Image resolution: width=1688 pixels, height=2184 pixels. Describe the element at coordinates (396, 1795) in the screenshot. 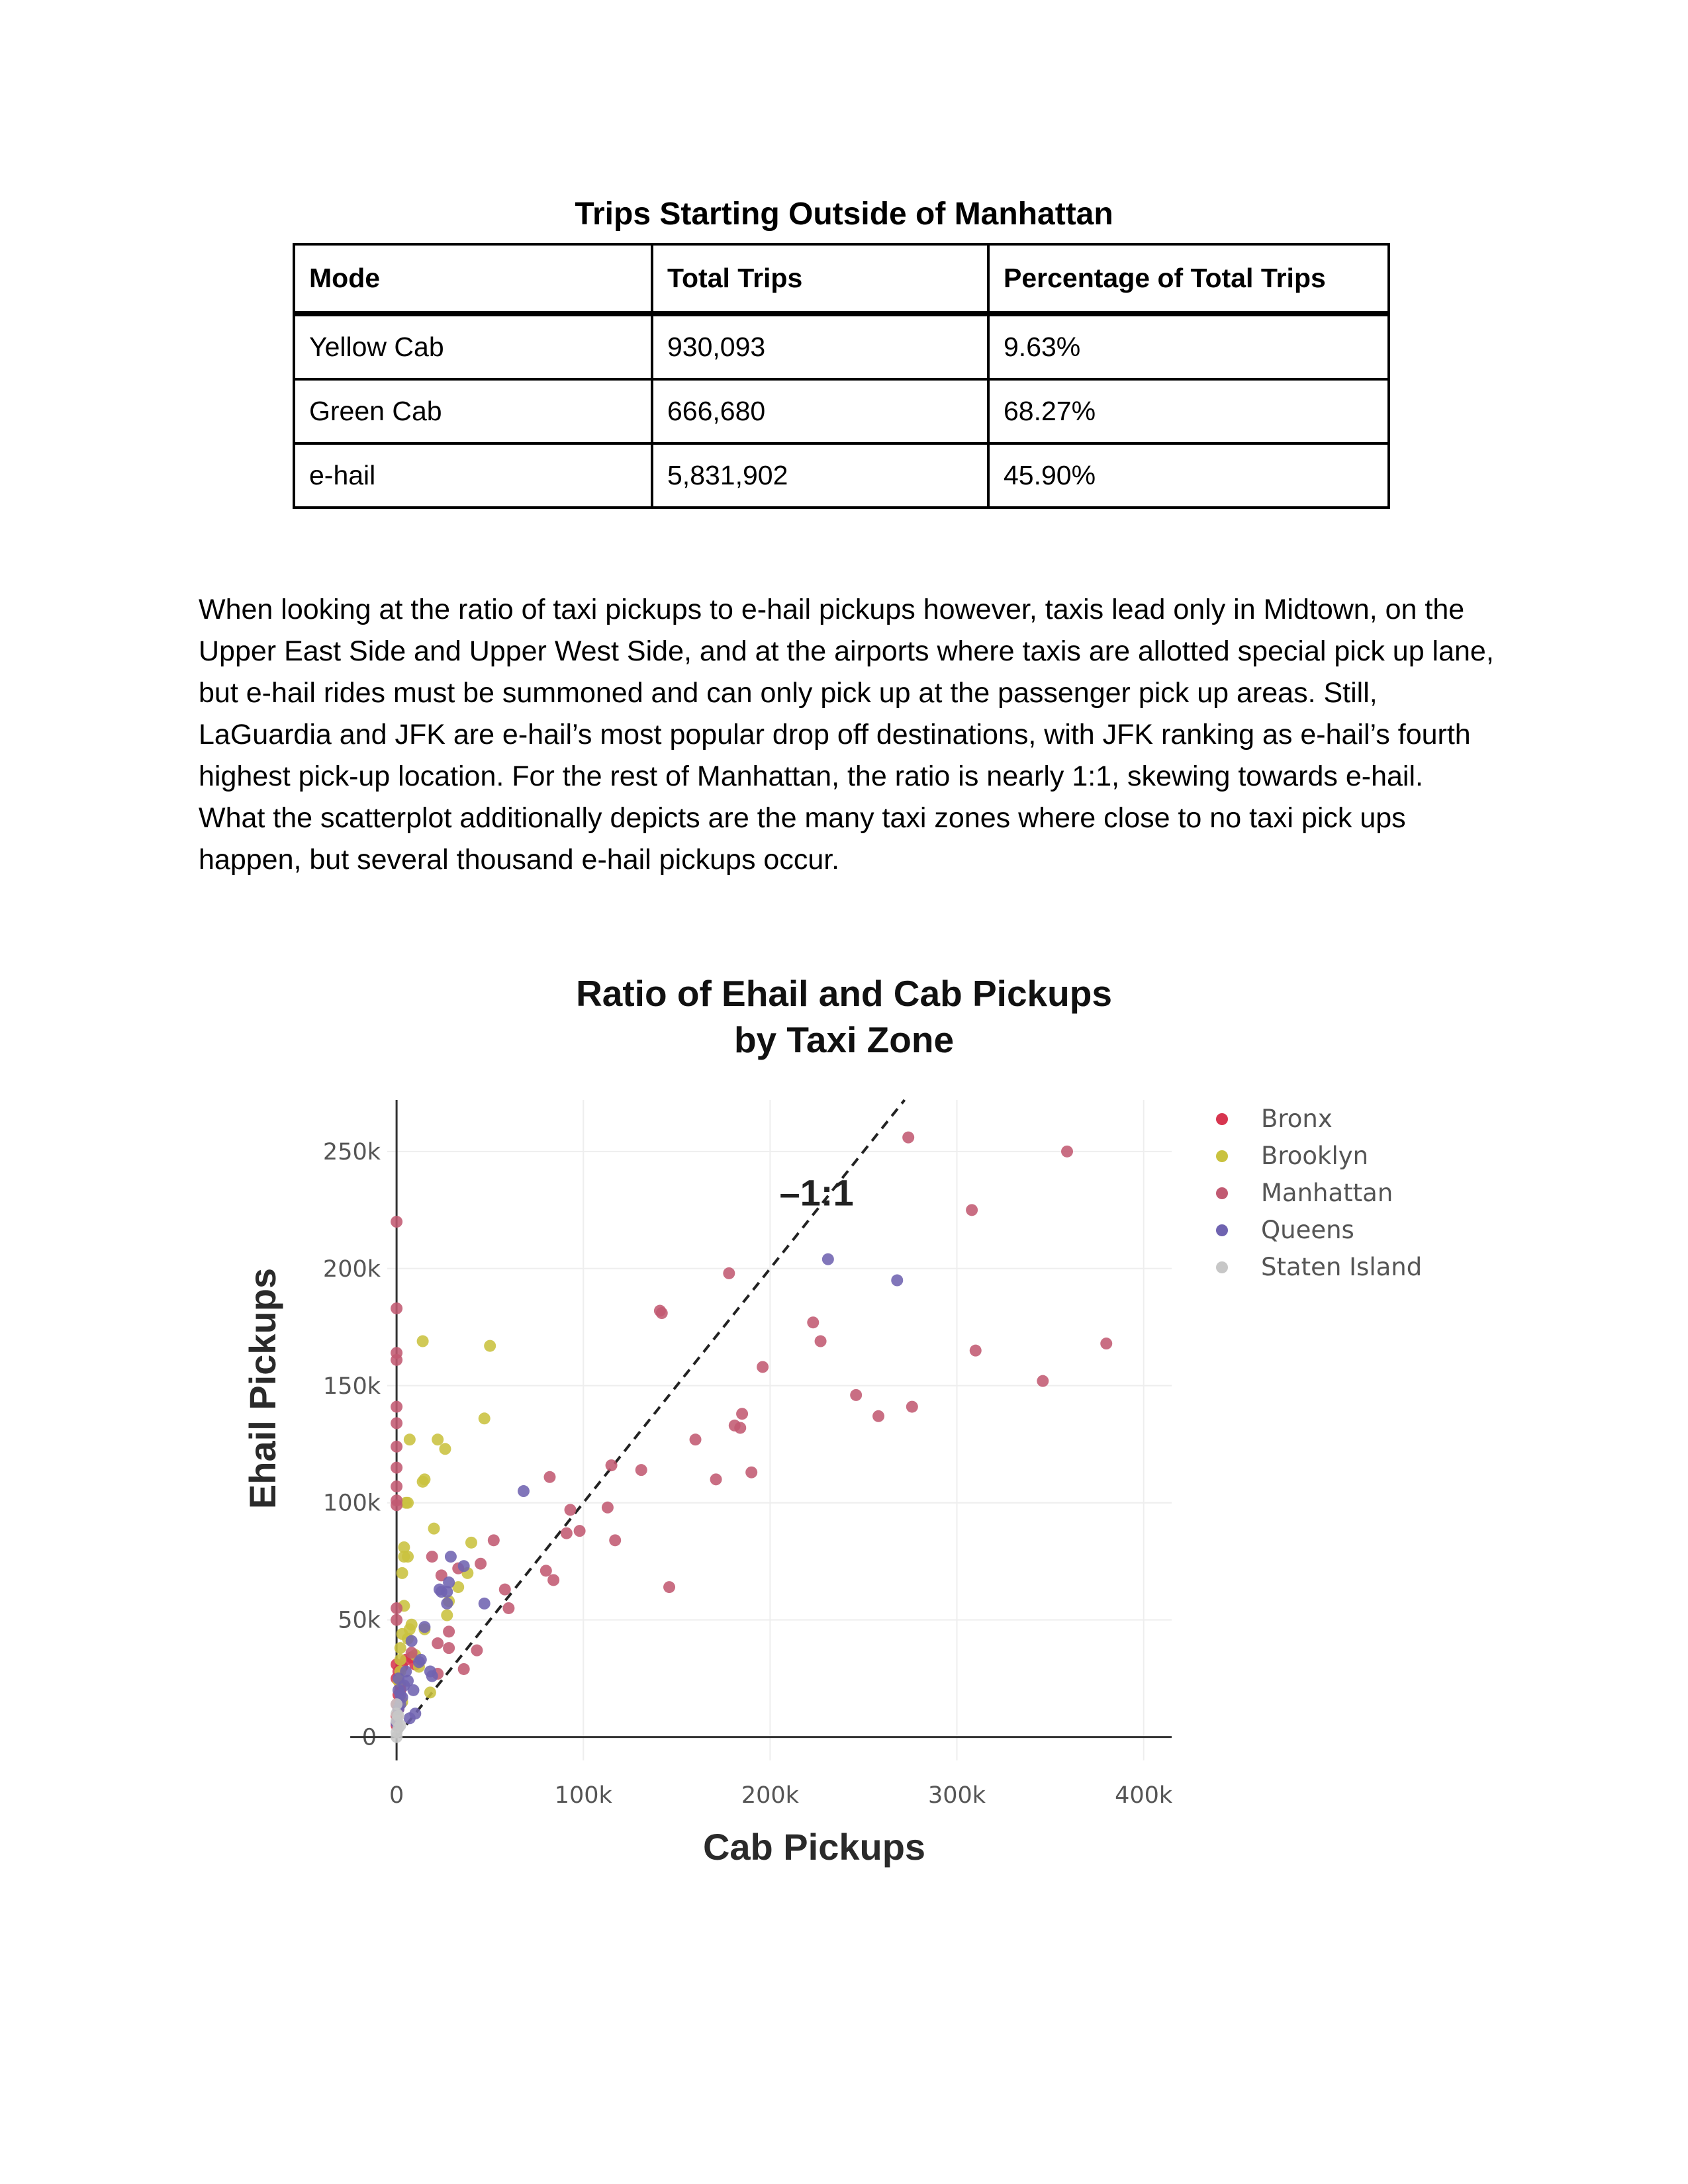

I see `x-tick-label: 0` at that location.